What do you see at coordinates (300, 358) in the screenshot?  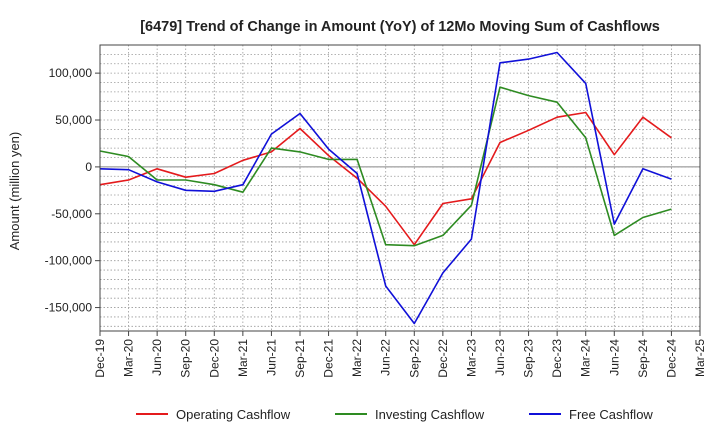 I see `x-tick-label: Sep-21` at bounding box center [300, 358].